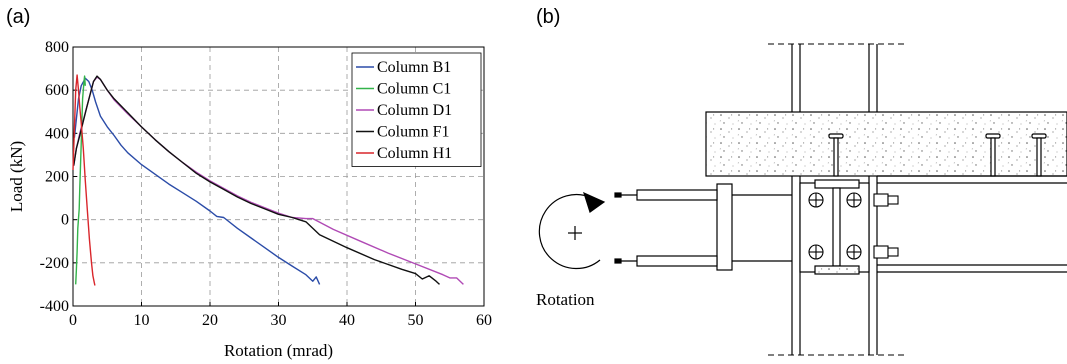  Describe the element at coordinates (279, 320) in the screenshot. I see `x-tick-label: 30` at that location.